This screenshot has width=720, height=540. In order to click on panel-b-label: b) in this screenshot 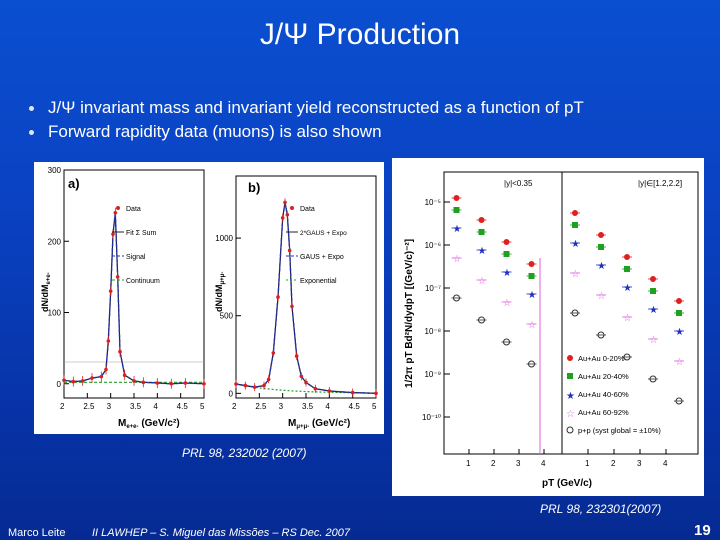, I will do `click(254, 187)`.